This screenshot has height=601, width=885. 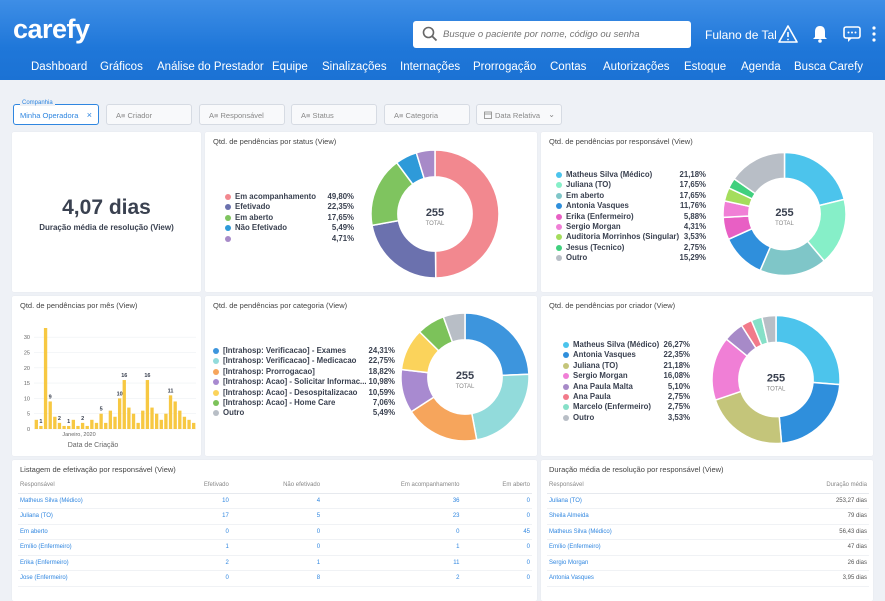 What do you see at coordinates (289, 239) in the screenshot?
I see `legend-item: 4,71%` at bounding box center [289, 239].